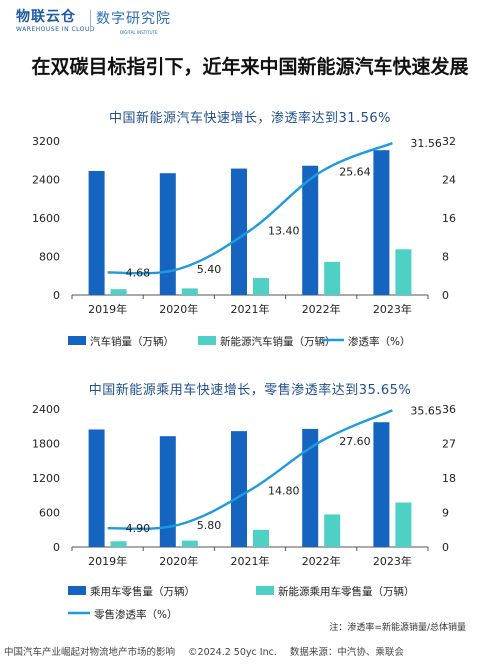 The width and height of the screenshot is (500, 667). I want to click on chart2-y-left-tick-label: 0, so click(56, 547).